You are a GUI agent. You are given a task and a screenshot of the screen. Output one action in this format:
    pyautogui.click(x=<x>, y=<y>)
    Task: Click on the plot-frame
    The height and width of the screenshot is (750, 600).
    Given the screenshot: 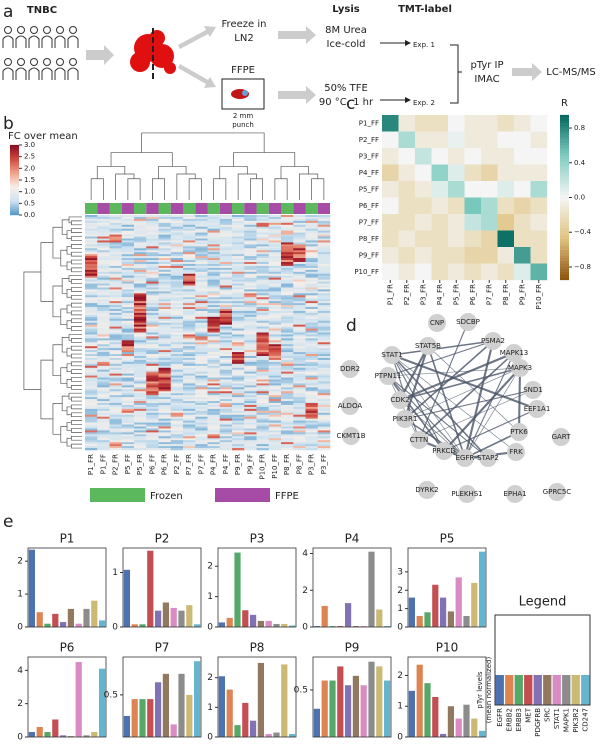 What is the action you would take?
    pyautogui.click(x=447, y=587)
    